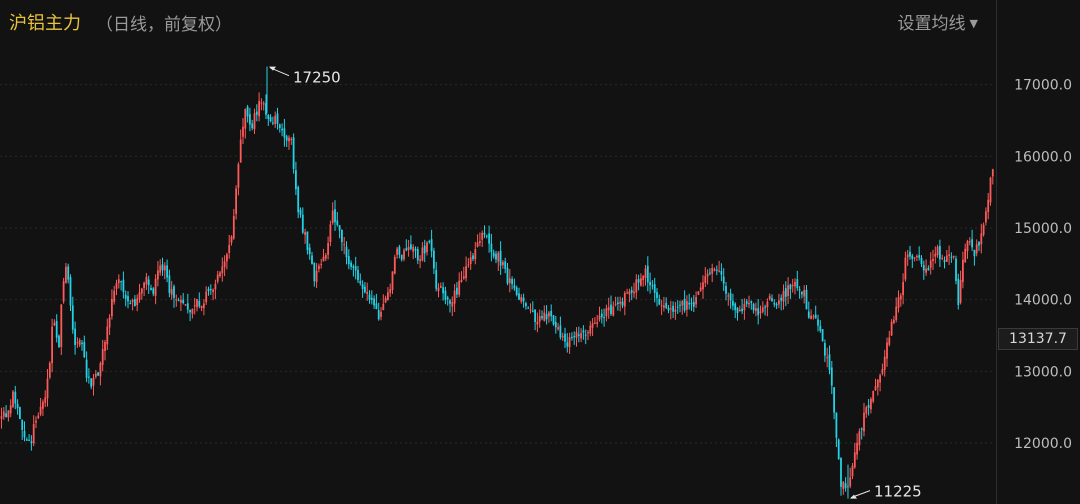  I want to click on price-axis-divider, so click(996, 252).